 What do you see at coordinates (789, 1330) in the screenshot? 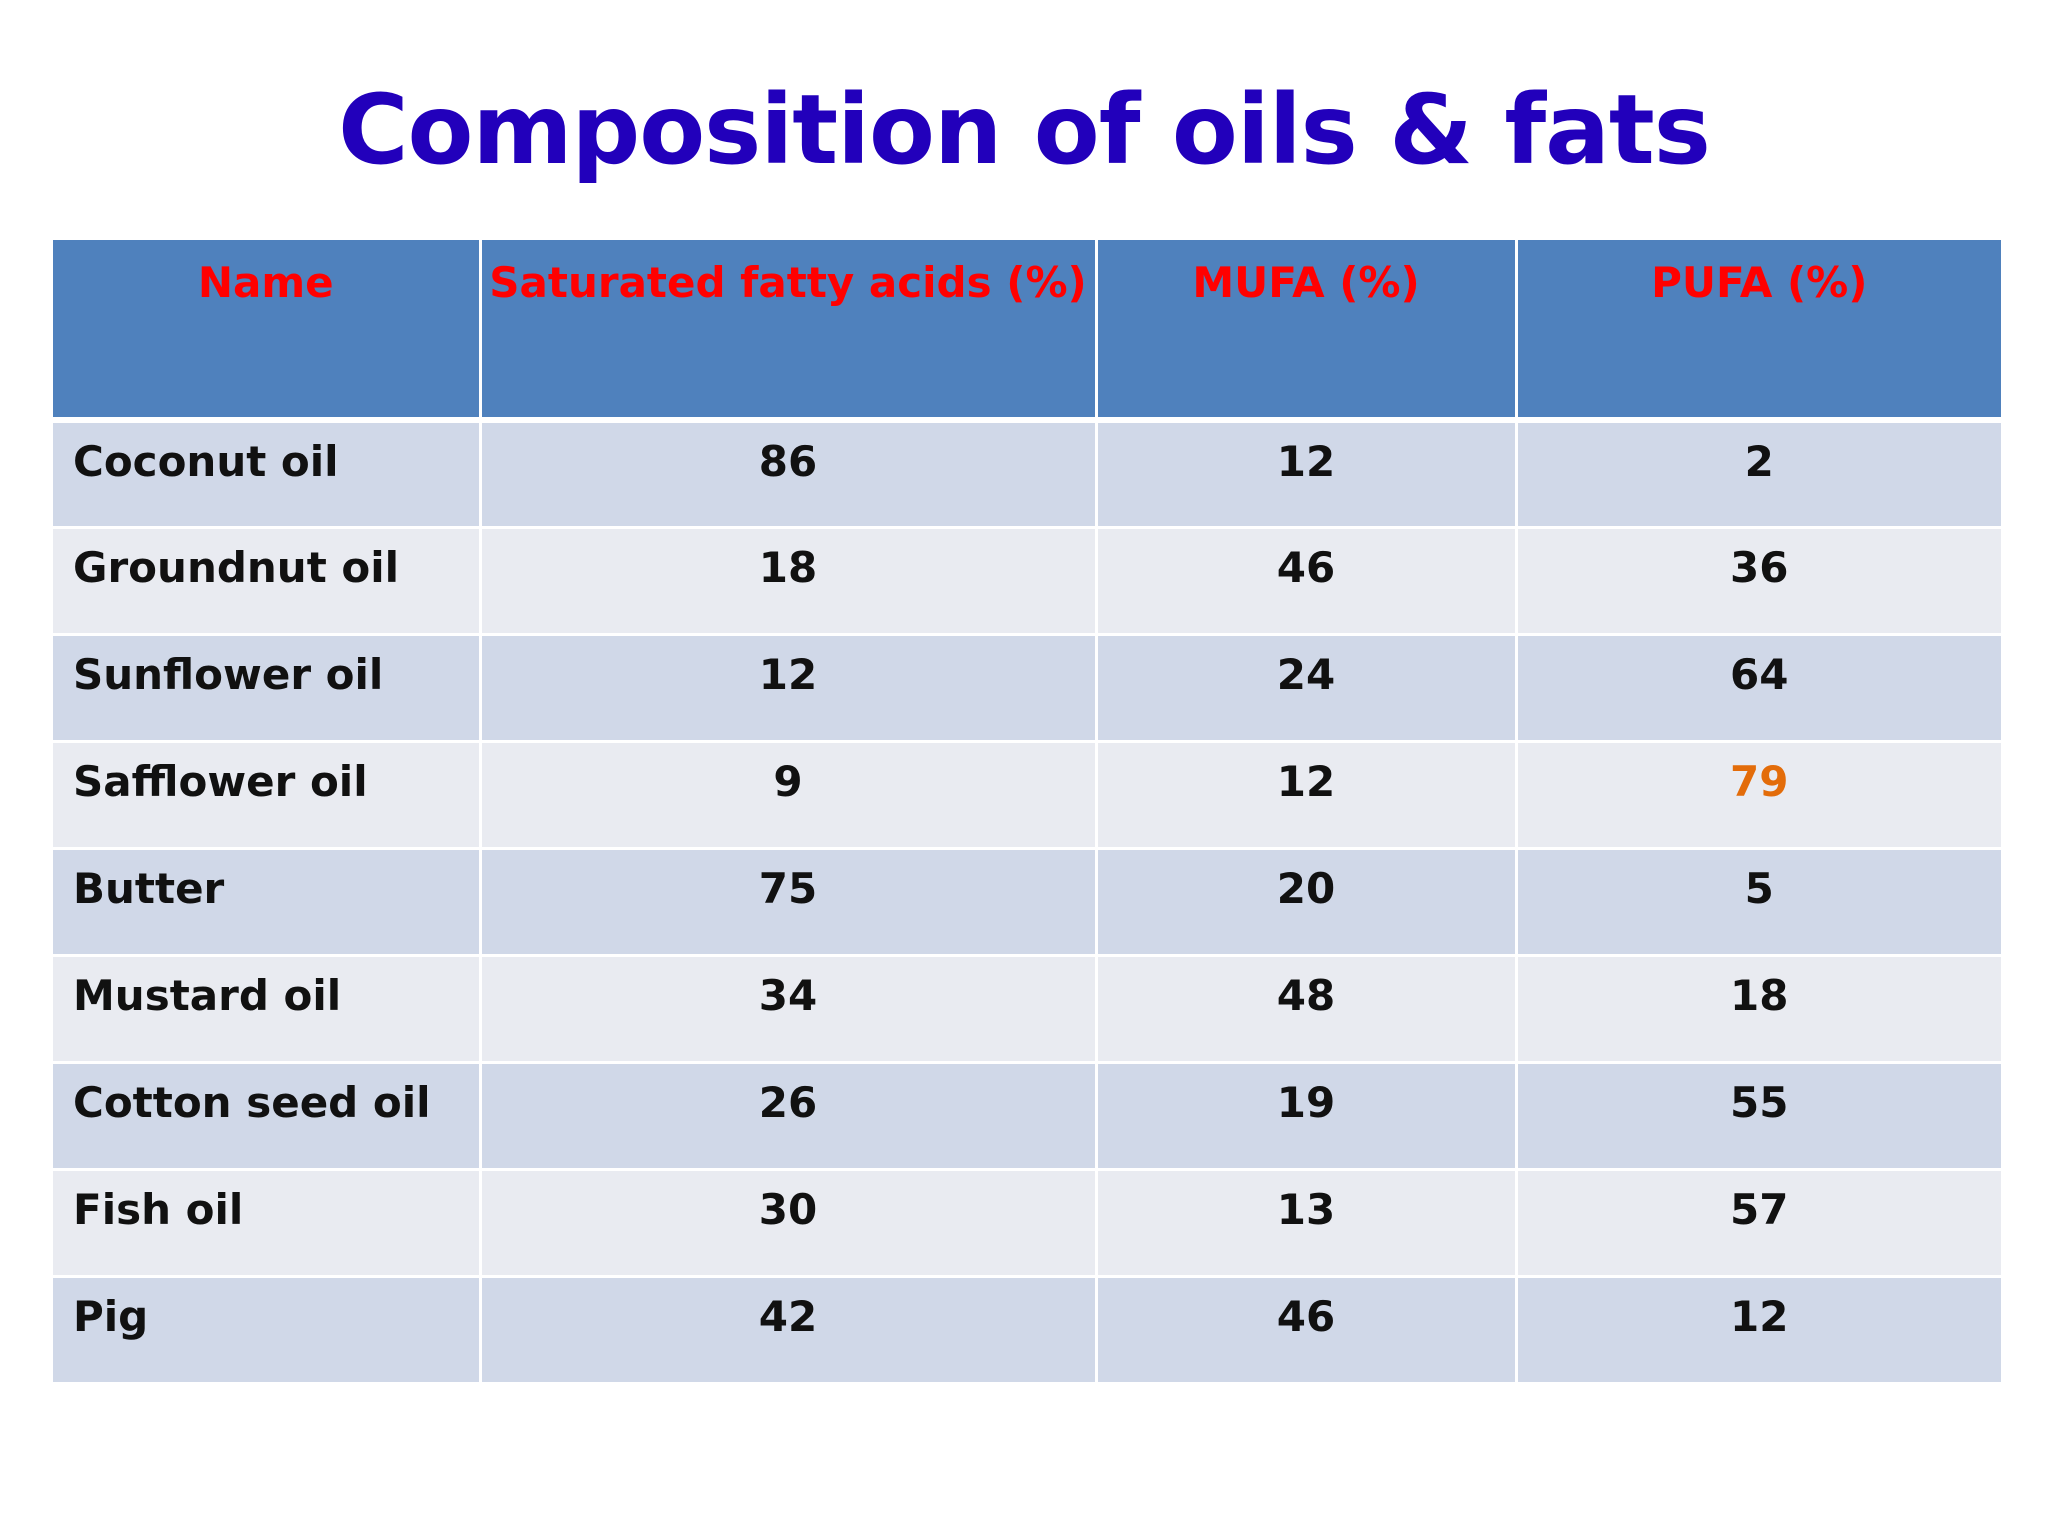
I see `cell-sfa: 42` at bounding box center [789, 1330].